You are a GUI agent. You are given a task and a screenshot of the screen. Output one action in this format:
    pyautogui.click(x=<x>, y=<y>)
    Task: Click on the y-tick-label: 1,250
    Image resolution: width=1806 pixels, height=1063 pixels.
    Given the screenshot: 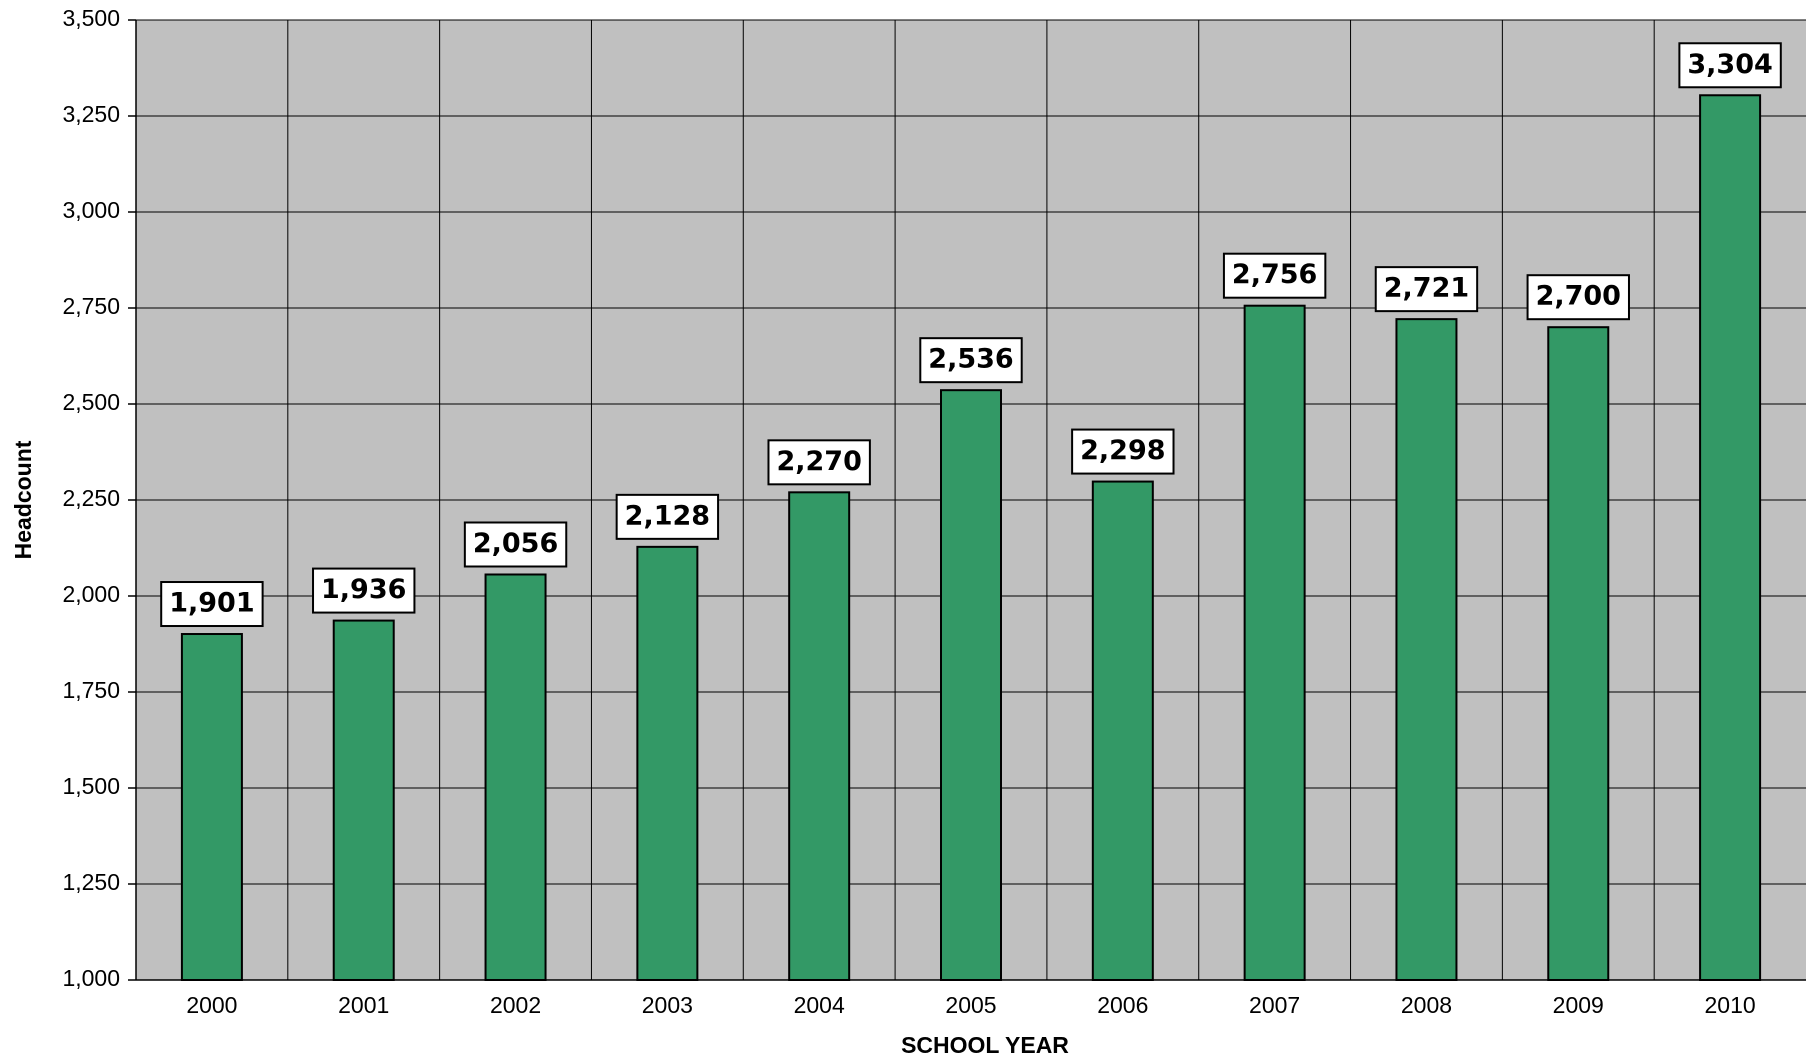 What is the action you would take?
    pyautogui.click(x=91, y=882)
    